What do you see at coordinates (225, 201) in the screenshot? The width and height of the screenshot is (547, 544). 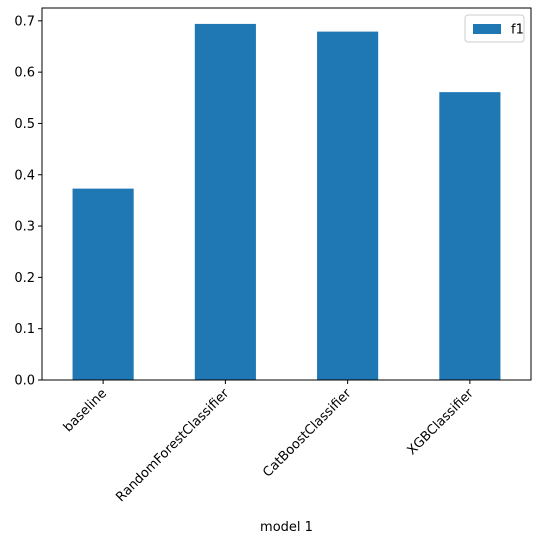 I see `bar-RandomForestClassifier` at bounding box center [225, 201].